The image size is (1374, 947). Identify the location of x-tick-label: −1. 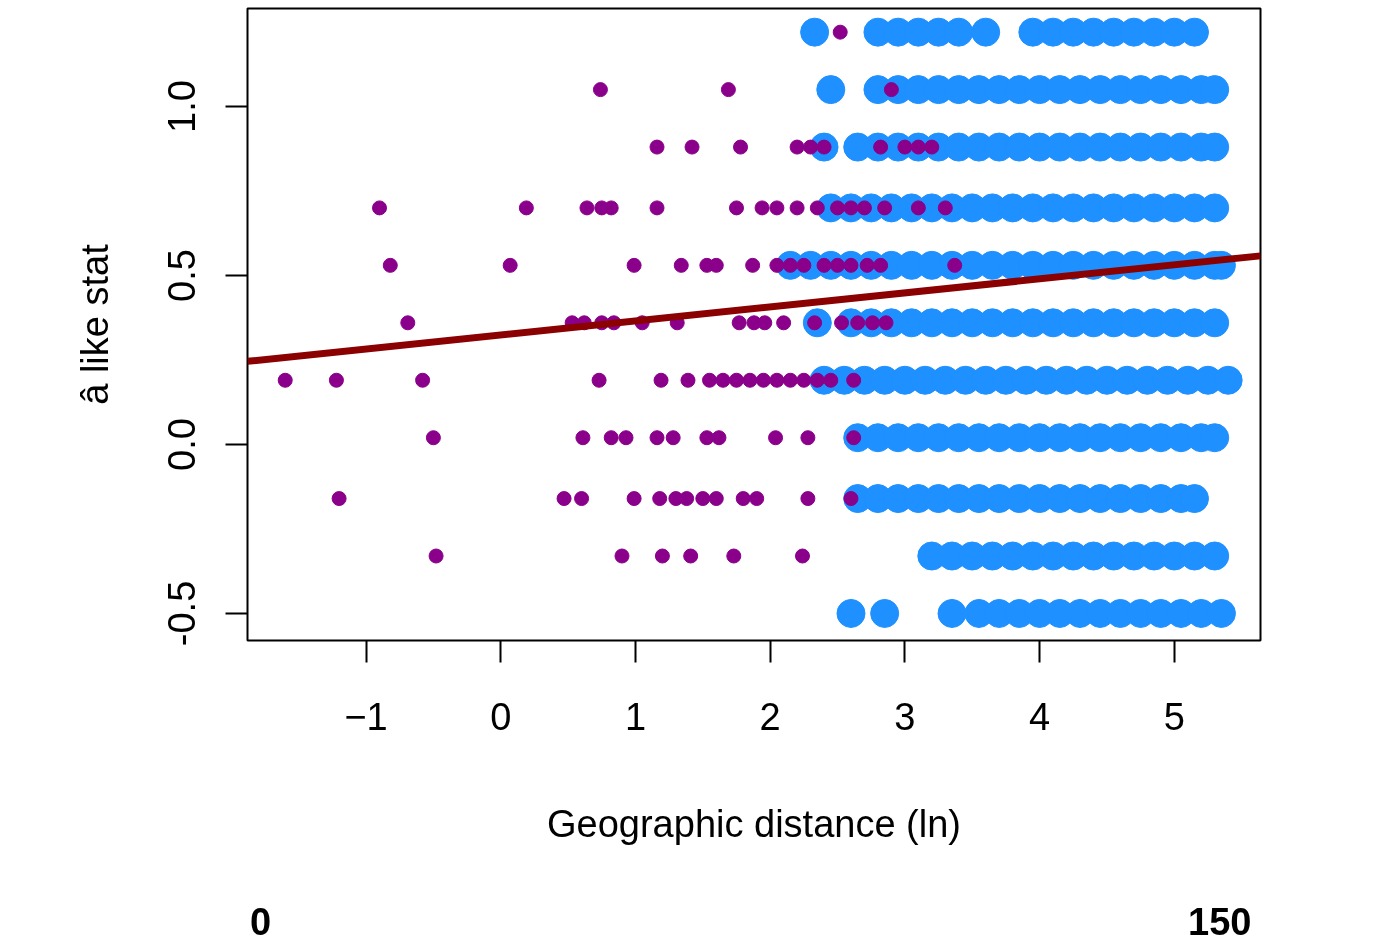
(366, 716).